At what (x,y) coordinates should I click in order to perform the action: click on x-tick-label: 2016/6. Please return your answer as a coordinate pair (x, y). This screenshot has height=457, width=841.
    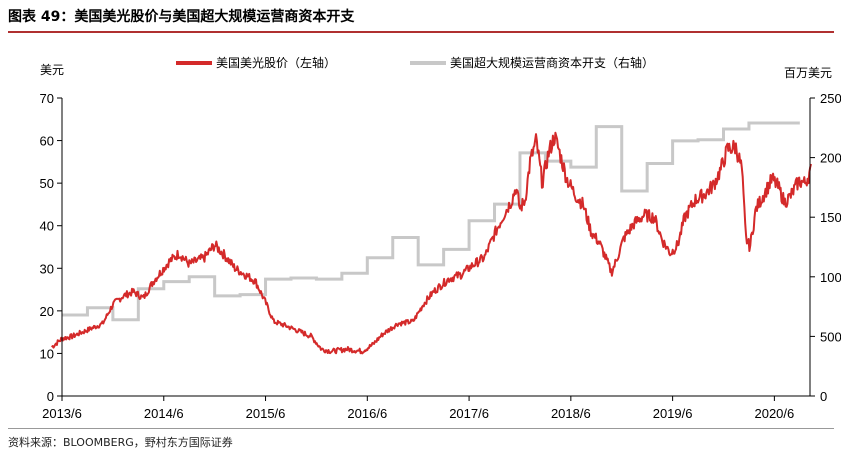
    Looking at the image, I should click on (367, 413).